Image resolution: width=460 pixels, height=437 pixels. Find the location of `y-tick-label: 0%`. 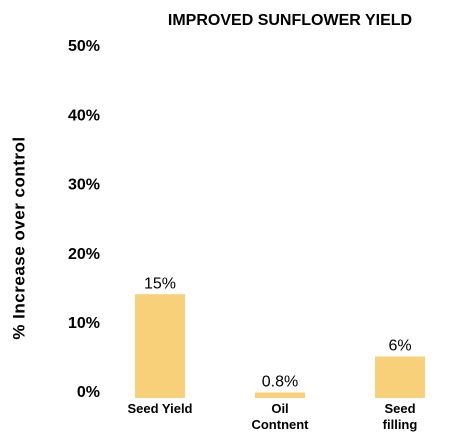

y-tick-label: 0% is located at coordinates (88, 392).